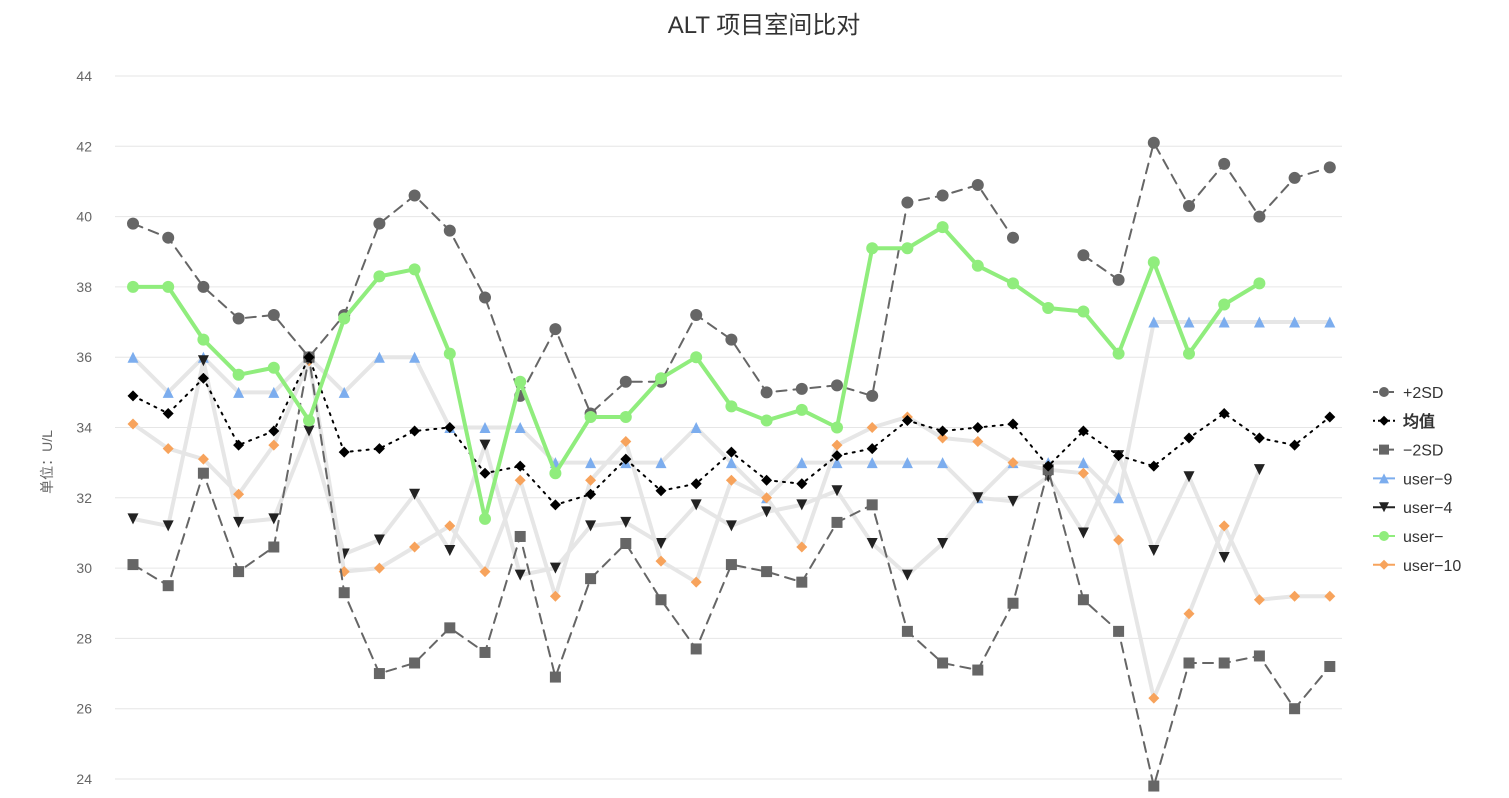 Image resolution: width=1509 pixels, height=798 pixels. What do you see at coordinates (1408, 393) in the screenshot?
I see `legend-item: +2SD` at bounding box center [1408, 393].